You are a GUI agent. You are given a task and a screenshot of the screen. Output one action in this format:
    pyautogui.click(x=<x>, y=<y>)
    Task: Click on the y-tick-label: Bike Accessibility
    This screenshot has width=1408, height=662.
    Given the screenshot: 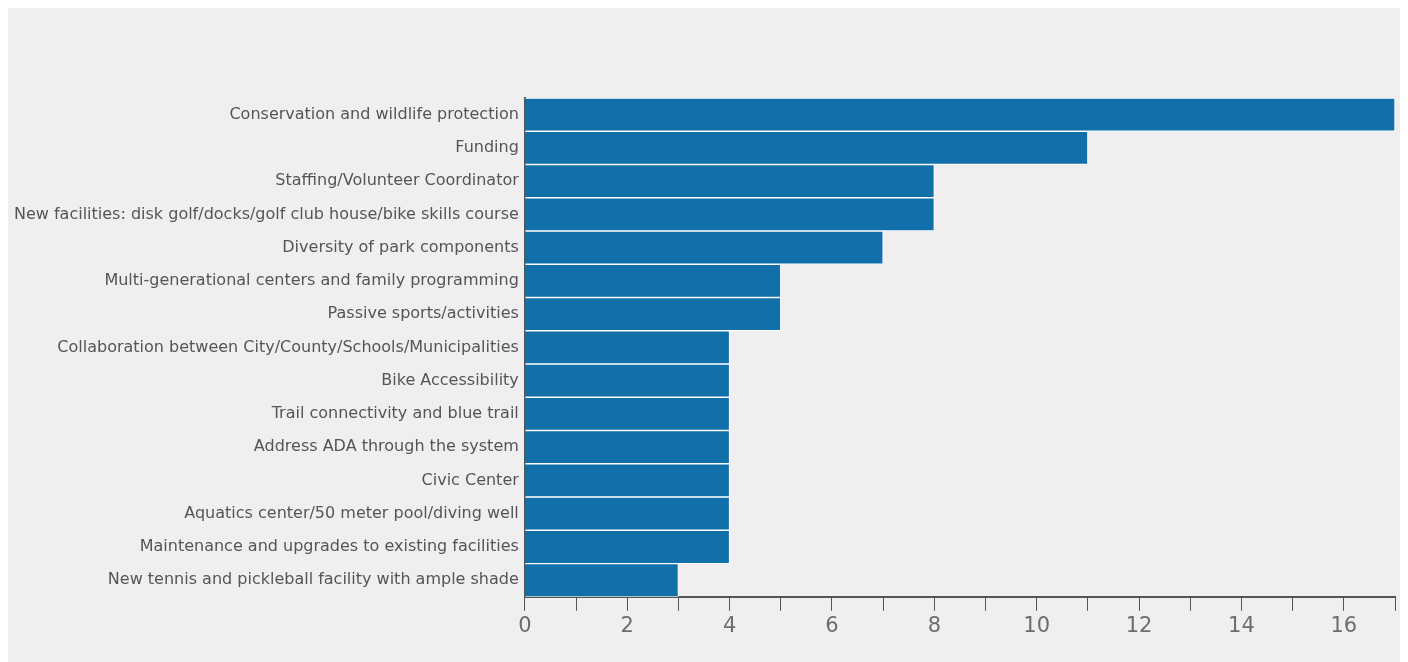 What is the action you would take?
    pyautogui.click(x=450, y=379)
    